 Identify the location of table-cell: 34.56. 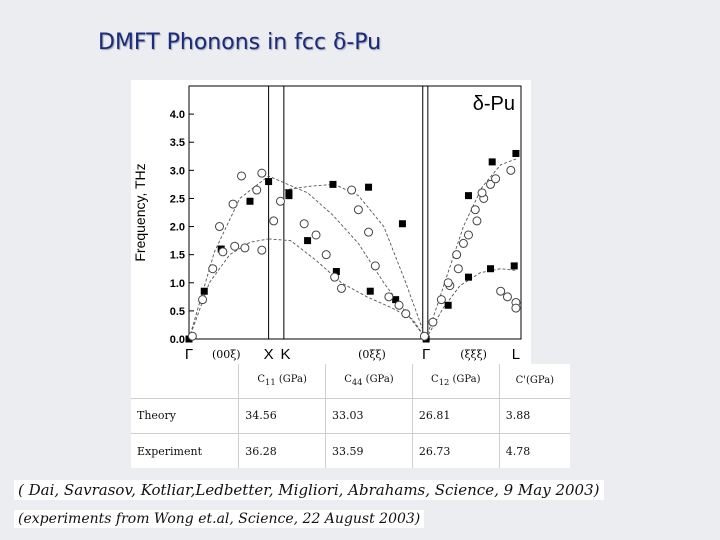
(282, 415).